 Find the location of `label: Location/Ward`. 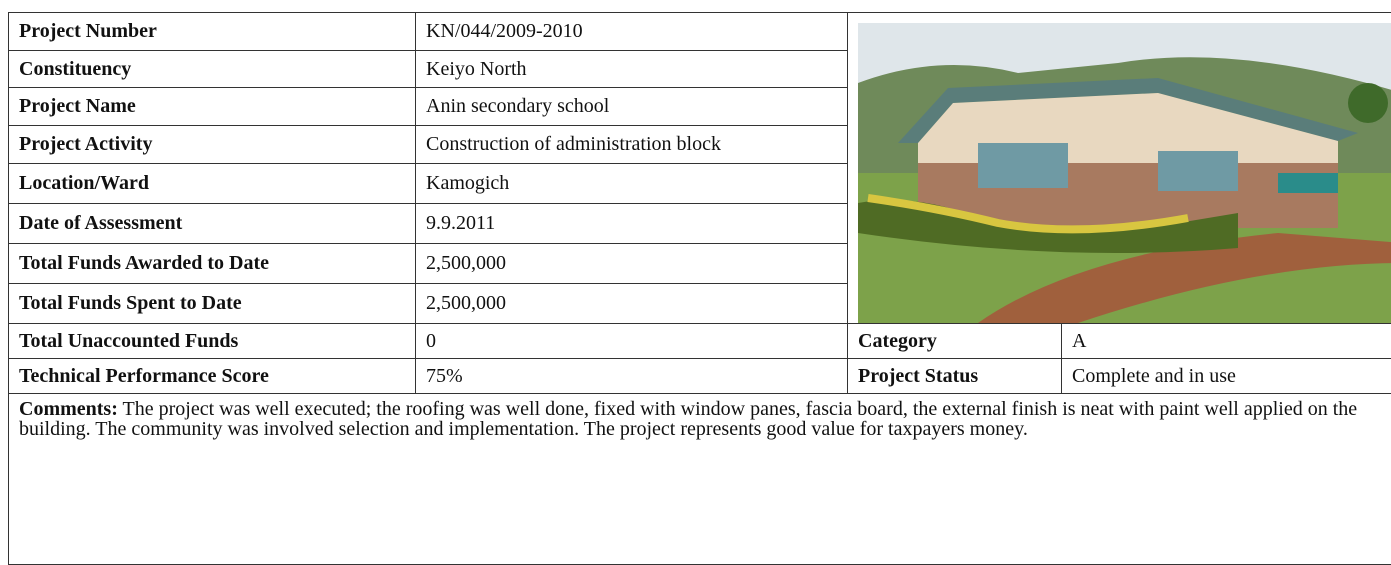

label: Location/Ward is located at coordinates (212, 183).